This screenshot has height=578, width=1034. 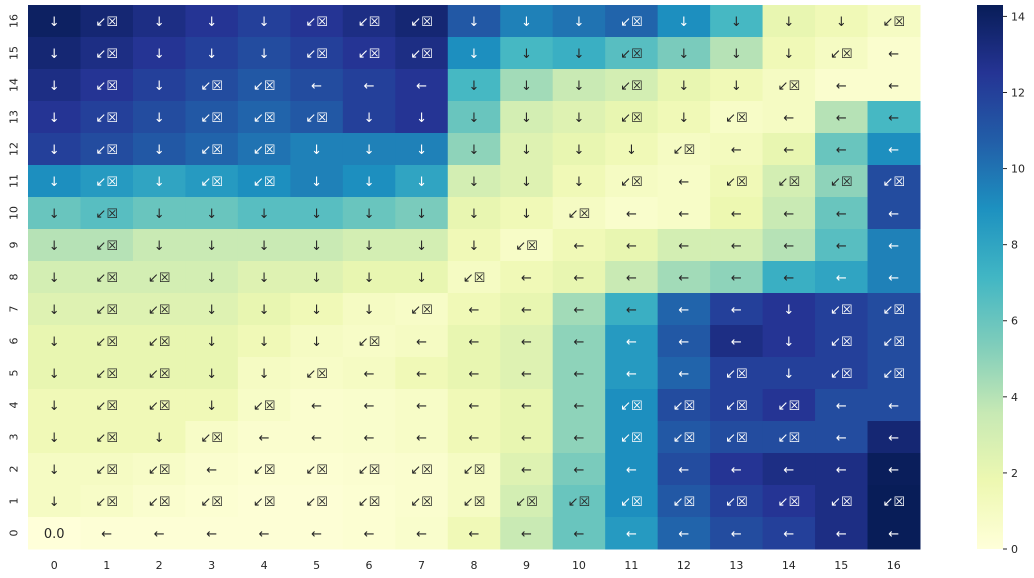 What do you see at coordinates (14, 341) in the screenshot?
I see `y-tick-label: 6` at bounding box center [14, 341].